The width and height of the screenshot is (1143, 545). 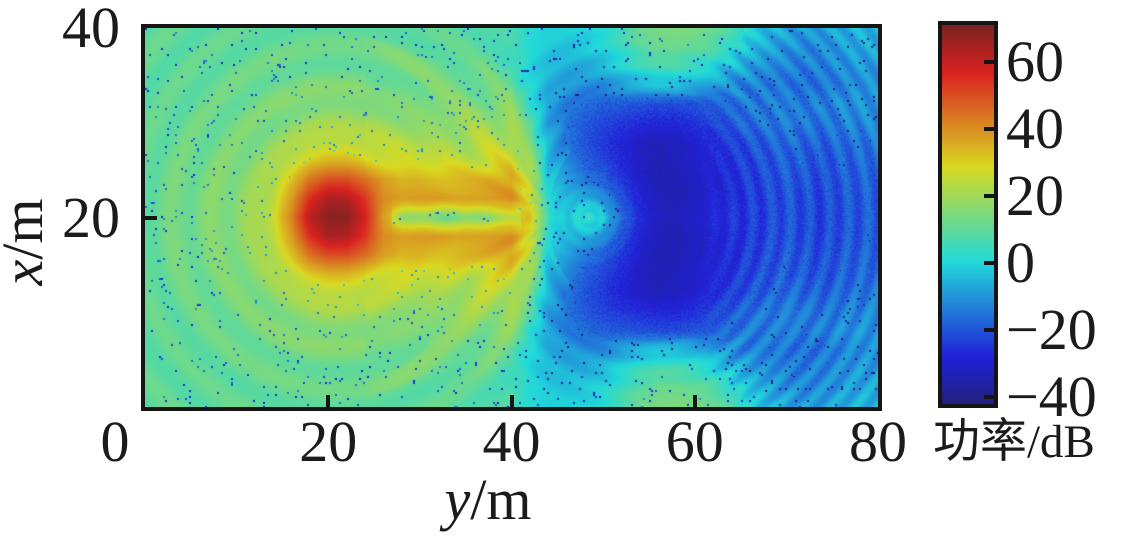 I want to click on colorbar-tick-label: 40, so click(x=1035, y=128).